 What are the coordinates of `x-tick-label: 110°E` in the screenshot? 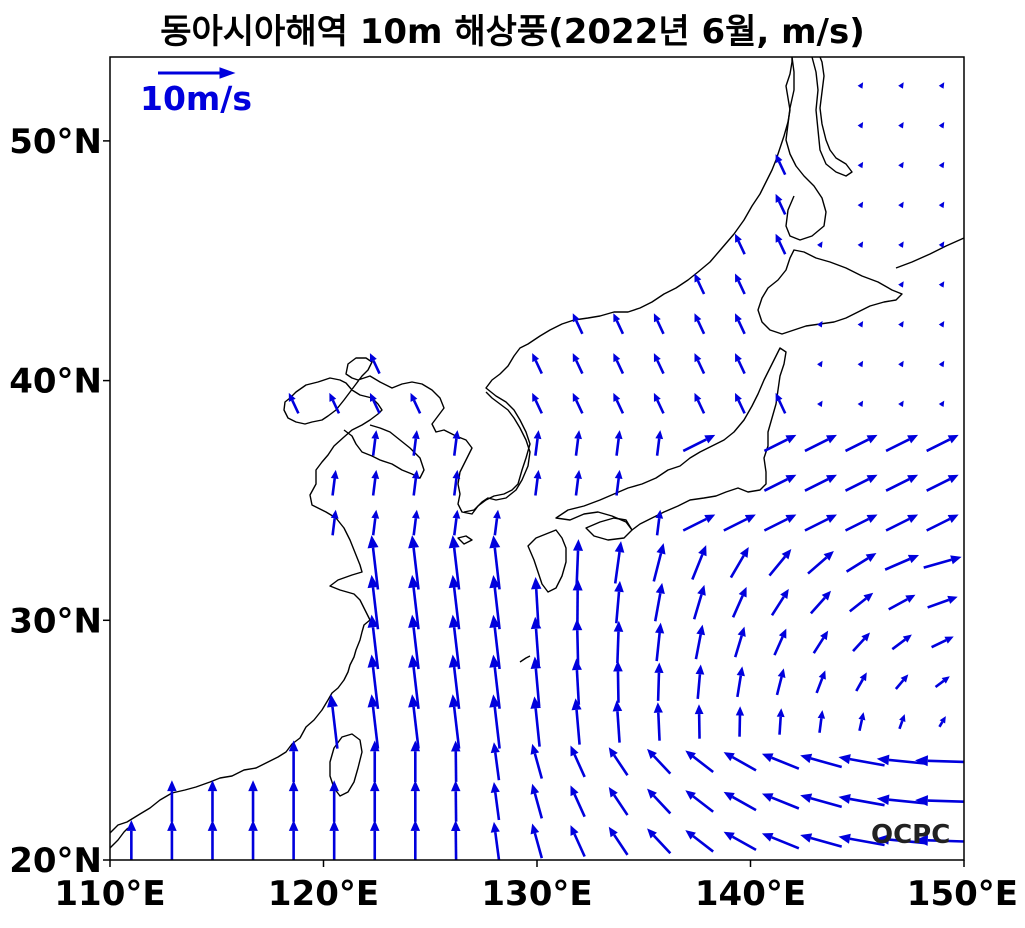 It's located at (109, 894).